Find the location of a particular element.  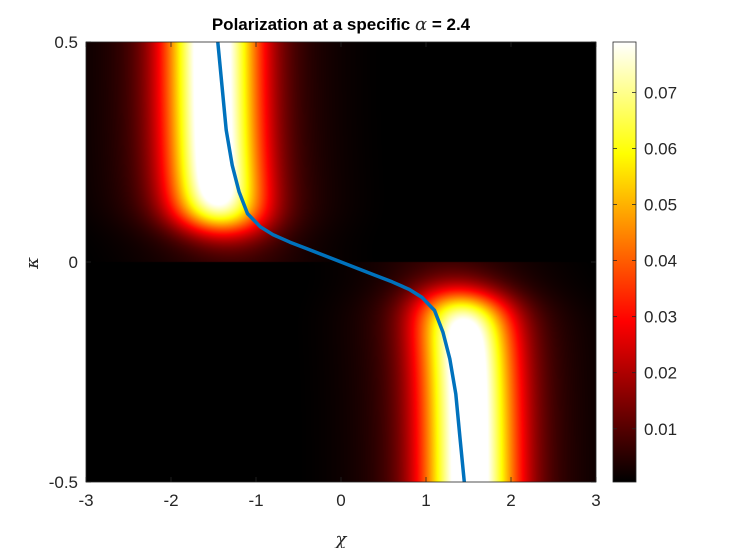

x-tick-label: -2 is located at coordinates (170, 500).